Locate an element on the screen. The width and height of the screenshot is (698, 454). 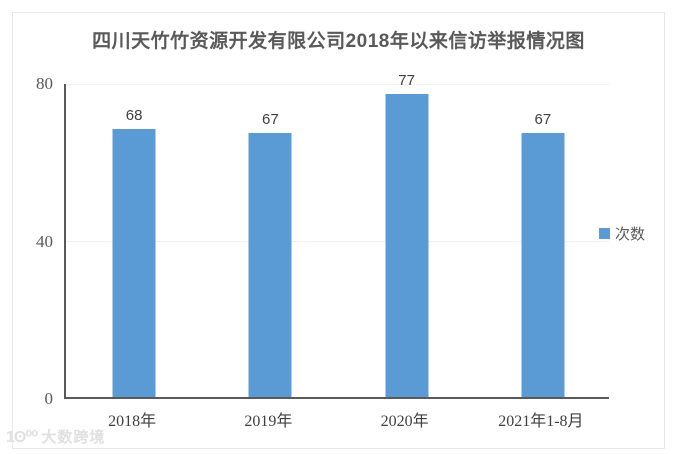
watermark-text: 大数跨境 is located at coordinates (73, 437).